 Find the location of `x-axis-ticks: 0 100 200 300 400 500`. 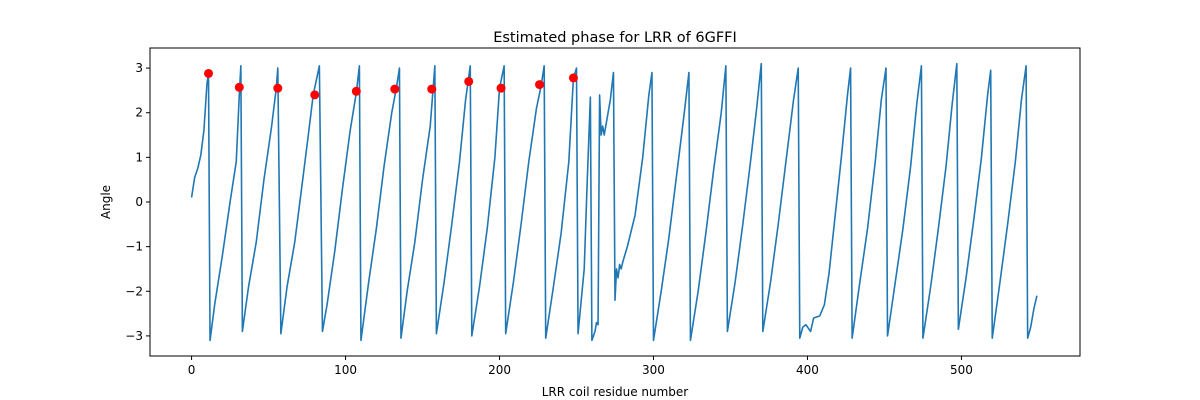

x-axis-ticks: 0 100 200 300 400 500 is located at coordinates (580, 366).